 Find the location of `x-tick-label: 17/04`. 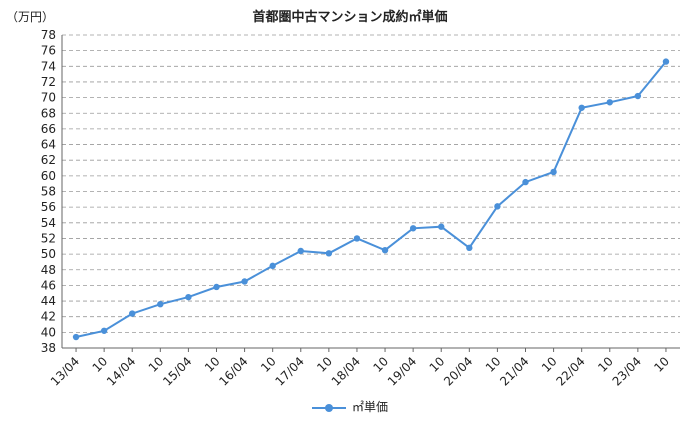

x-tick-label: 17/04 is located at coordinates (290, 371).